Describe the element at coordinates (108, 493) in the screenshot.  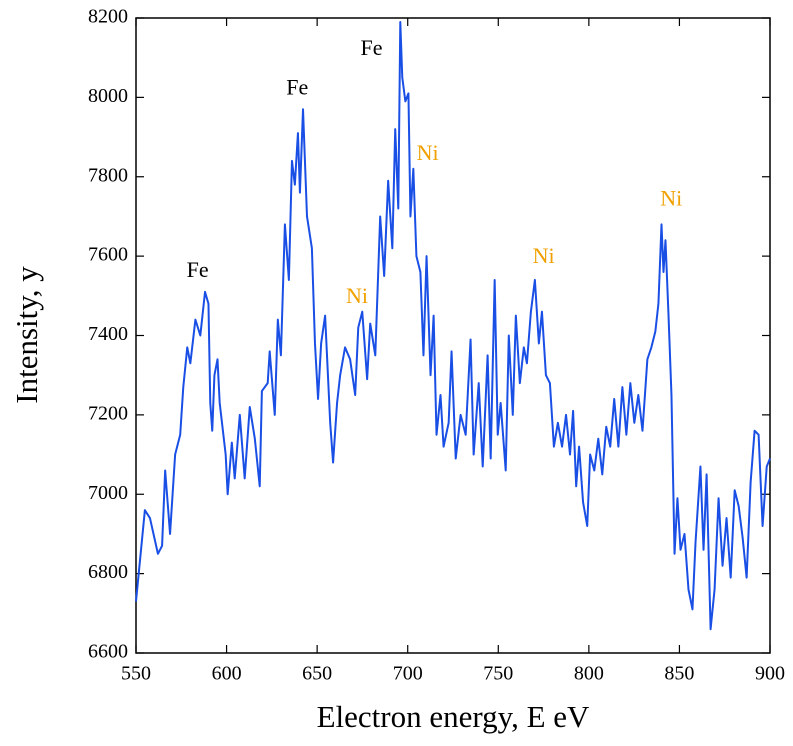
I see `y-tick-label: 7000` at that location.